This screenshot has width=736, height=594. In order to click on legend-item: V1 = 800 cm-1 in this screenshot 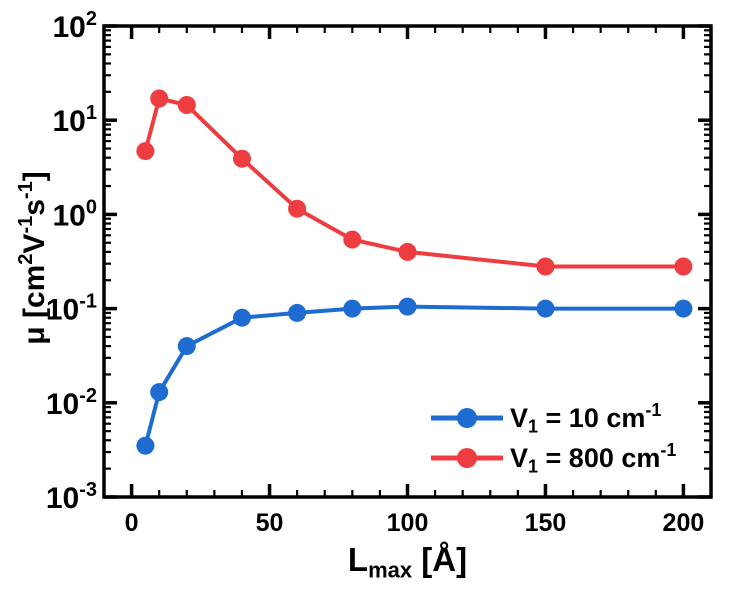, I will do `click(553, 458)`.